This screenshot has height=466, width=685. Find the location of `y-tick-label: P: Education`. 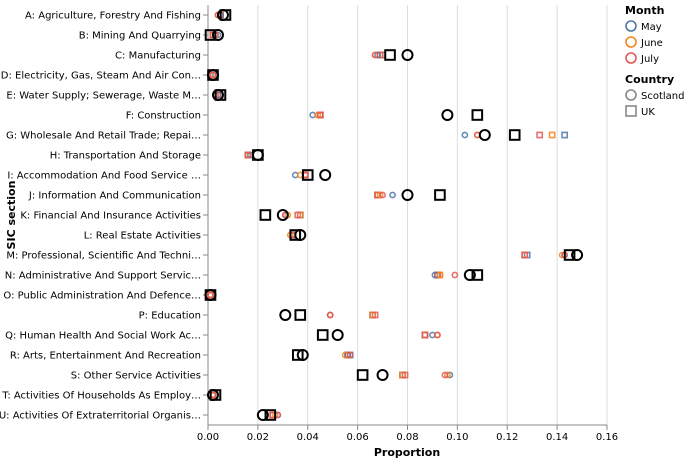

y-tick-label: P: Education is located at coordinates (170, 316).